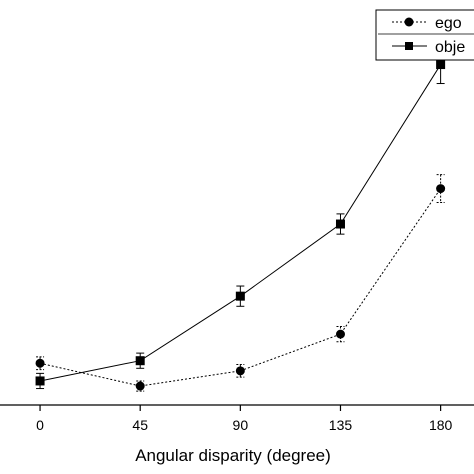 This screenshot has width=474, height=474. What do you see at coordinates (241, 425) in the screenshot?
I see `x-tick-label: 90` at bounding box center [241, 425].